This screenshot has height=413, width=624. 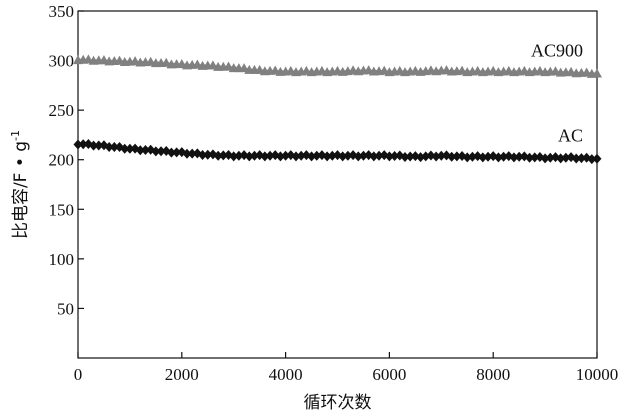 What do you see at coordinates (286, 374) in the screenshot?
I see `x-tick-label: 4000` at bounding box center [286, 374].